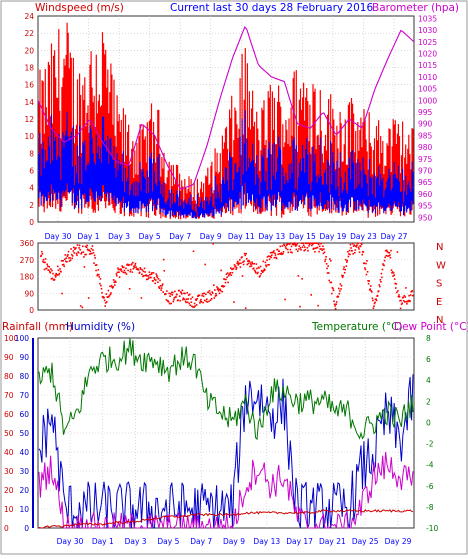 The width and height of the screenshot is (468, 559). I want to click on chart3-xtick-label: Day 1, so click(103, 541).